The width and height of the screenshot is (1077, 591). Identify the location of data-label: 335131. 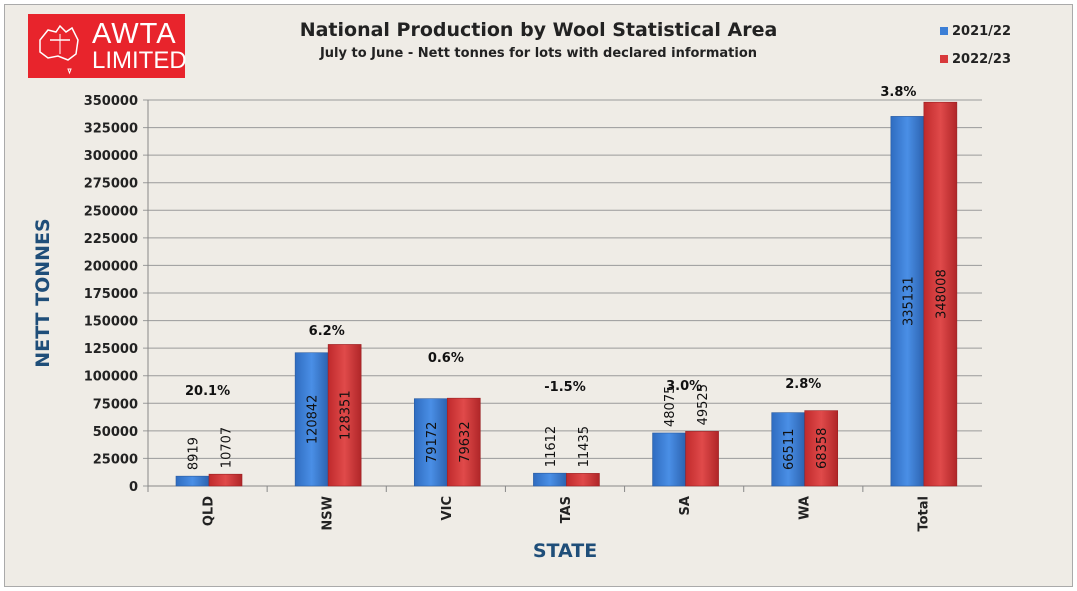
(908, 301).